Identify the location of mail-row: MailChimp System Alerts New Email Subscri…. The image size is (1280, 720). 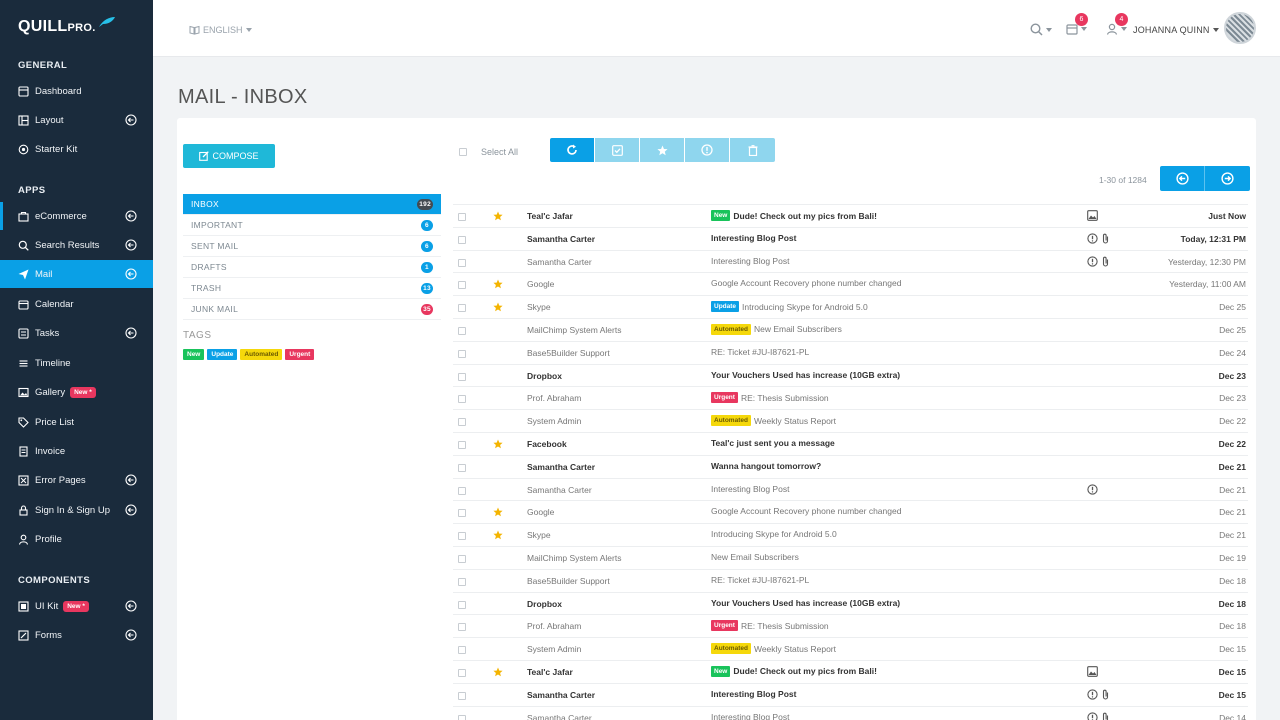
(850, 557).